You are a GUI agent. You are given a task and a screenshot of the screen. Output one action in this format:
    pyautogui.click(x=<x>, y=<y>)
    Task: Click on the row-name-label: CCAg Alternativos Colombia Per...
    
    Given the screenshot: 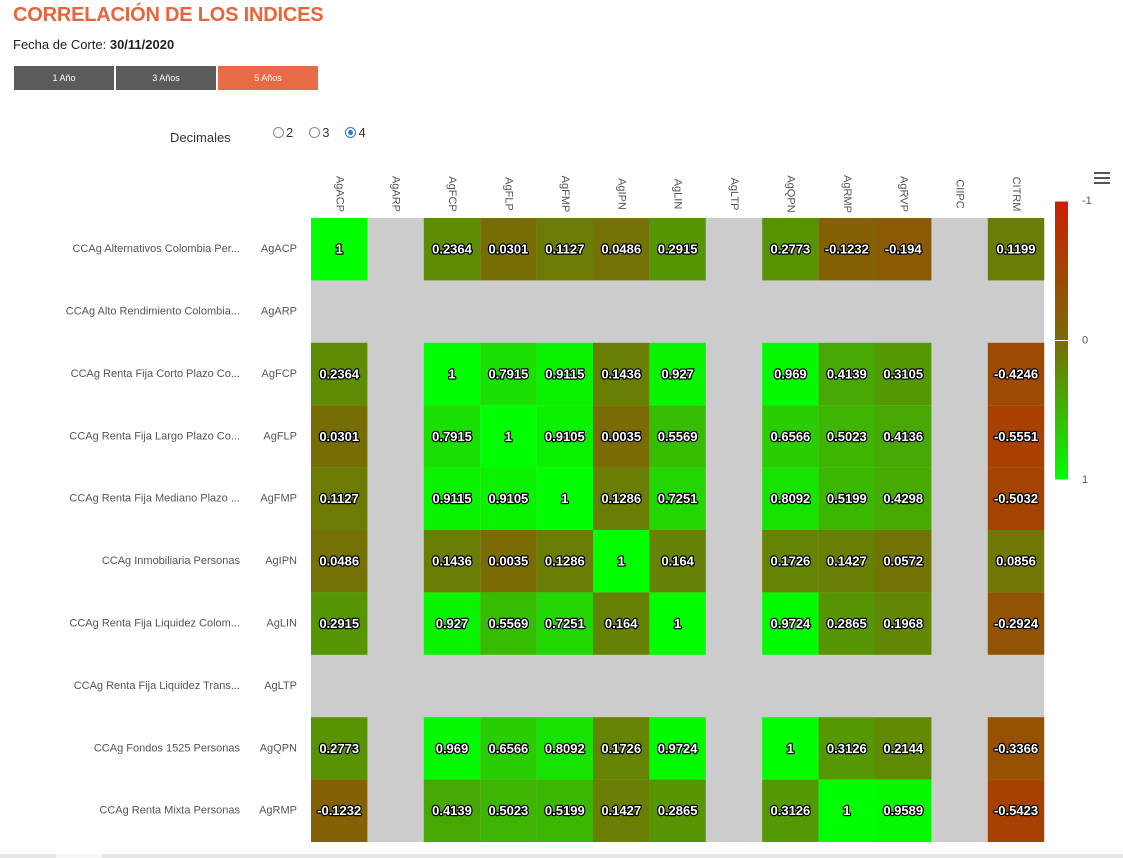 What is the action you would take?
    pyautogui.click(x=156, y=249)
    